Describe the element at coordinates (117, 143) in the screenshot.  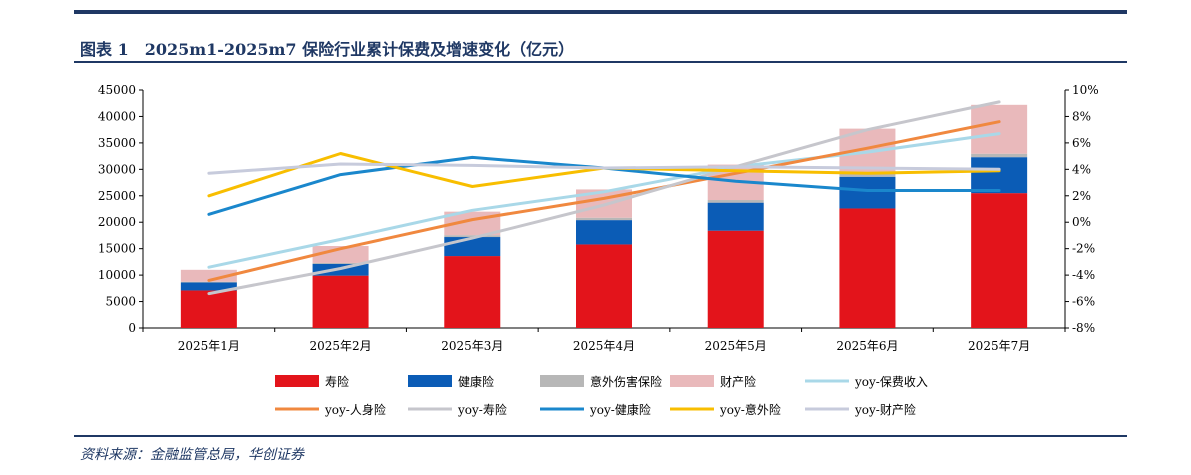
I see `y-tick-label: 35000` at that location.